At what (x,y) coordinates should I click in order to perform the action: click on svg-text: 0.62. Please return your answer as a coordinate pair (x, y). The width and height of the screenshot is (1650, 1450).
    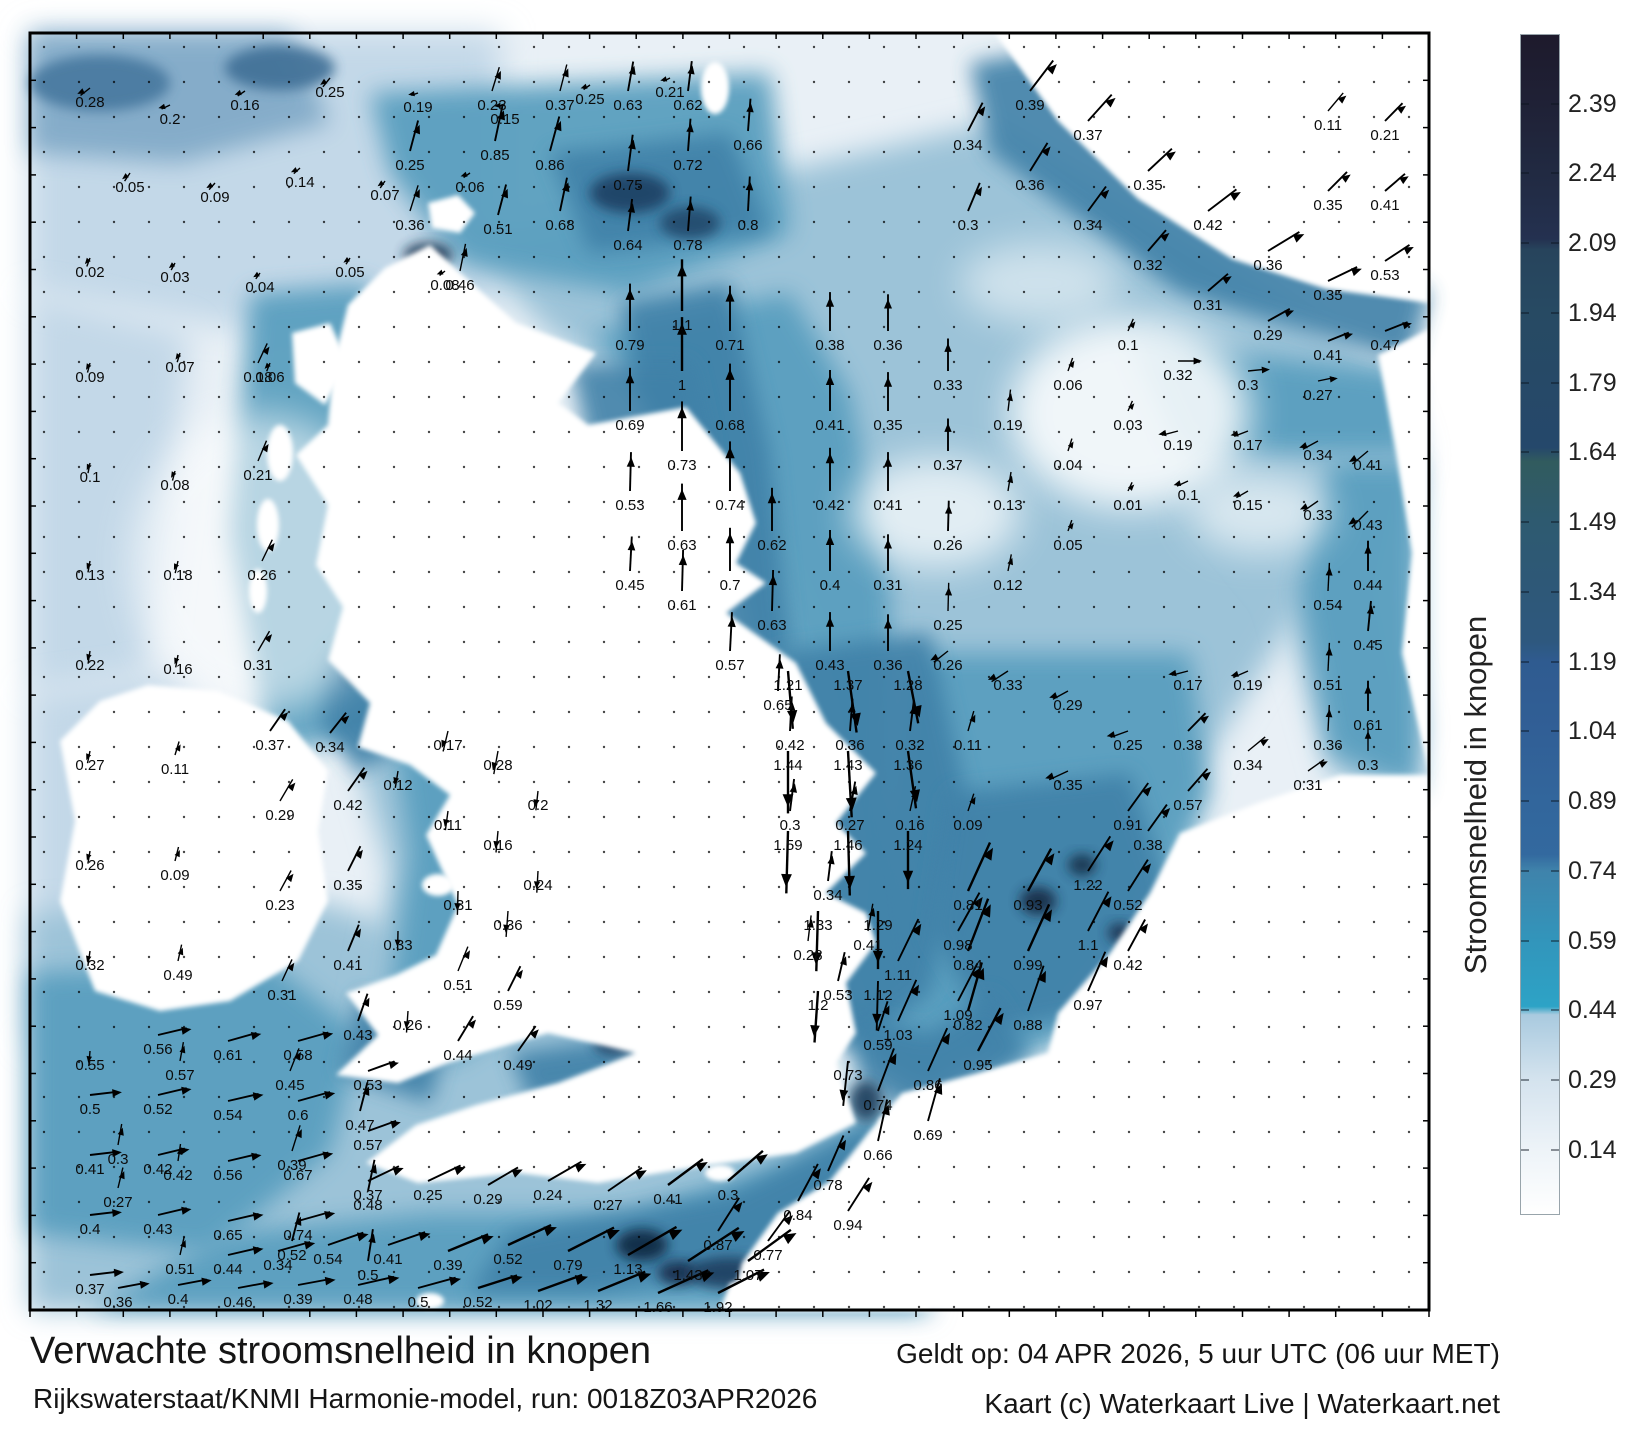
    Looking at the image, I should click on (771, 545).